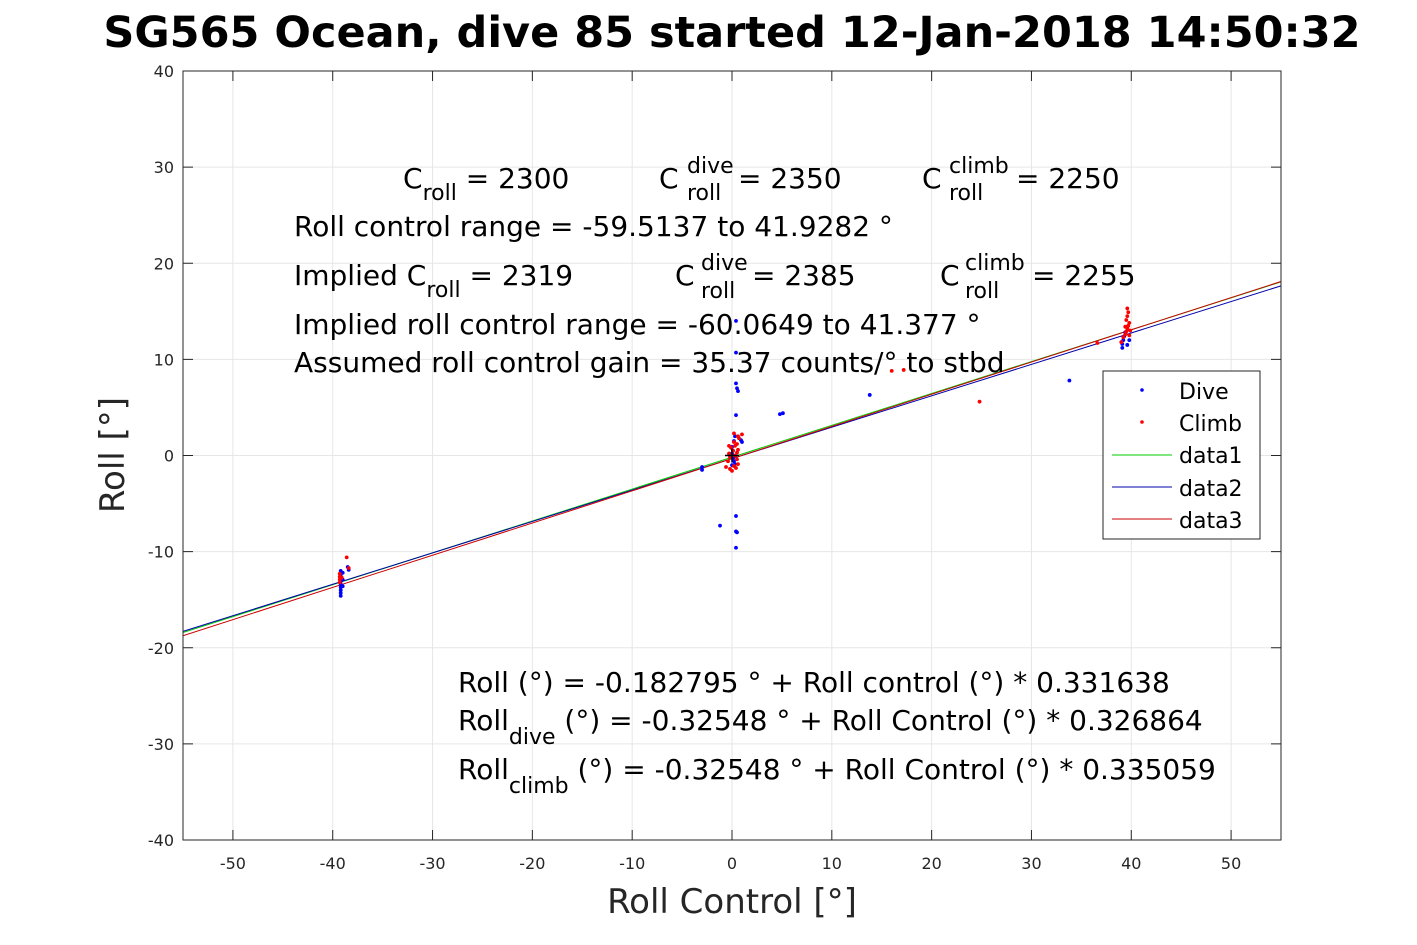  What do you see at coordinates (169, 456) in the screenshot?
I see `y-tick-label: 0` at bounding box center [169, 456].